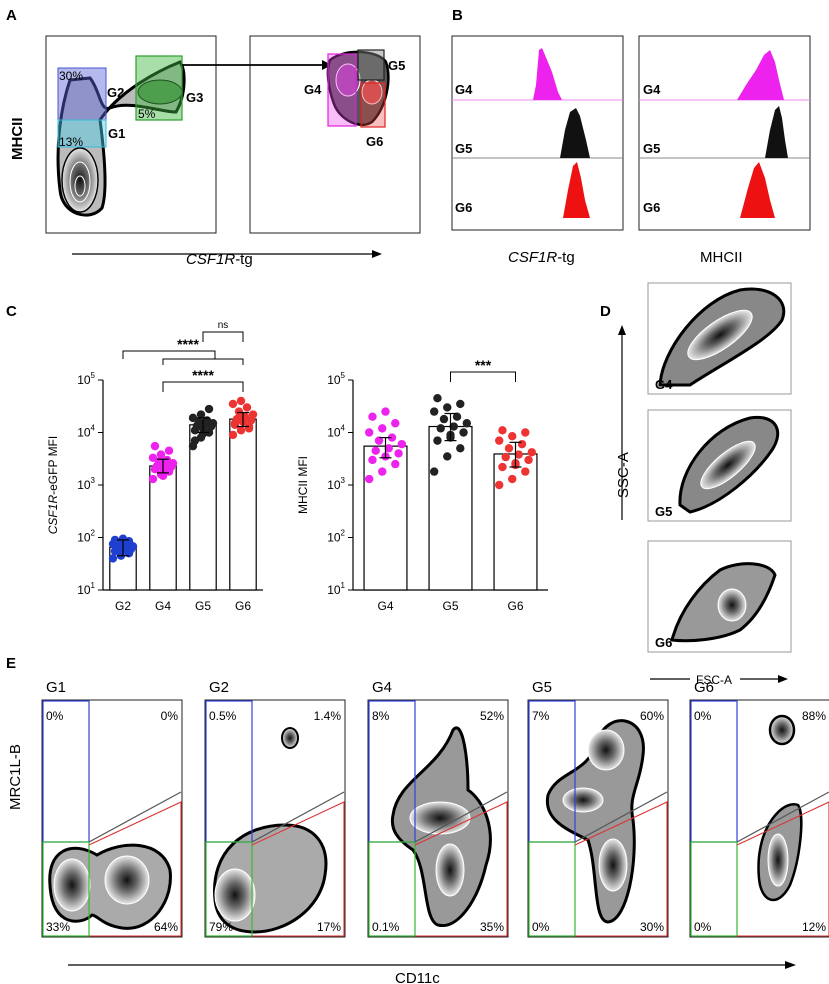 The image size is (829, 984). Describe the element at coordinates (623, 475) in the screenshot. I see `panel-d-y-title: SSC-A` at that location.